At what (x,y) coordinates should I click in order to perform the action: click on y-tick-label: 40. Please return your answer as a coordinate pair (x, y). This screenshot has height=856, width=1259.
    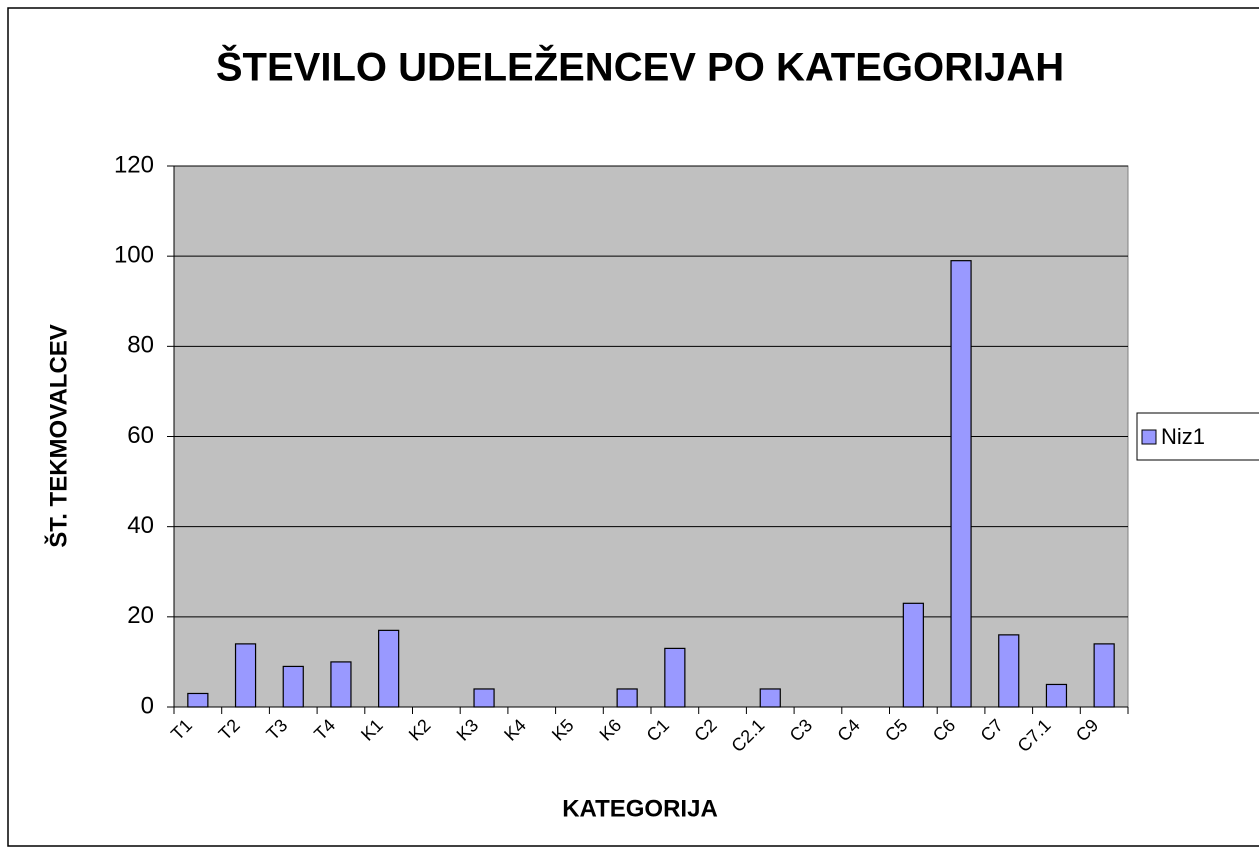
    Looking at the image, I should click on (140, 525).